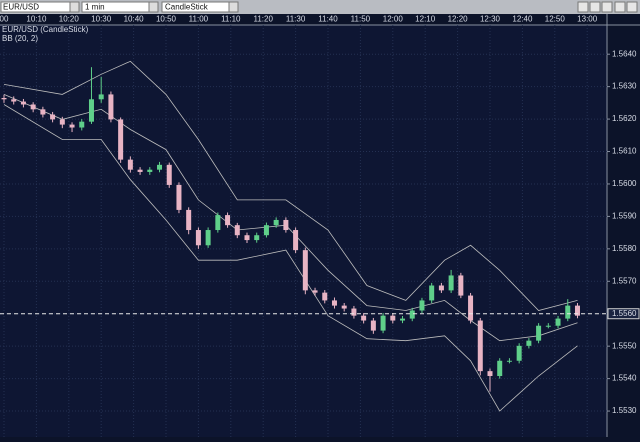 This screenshot has width=640, height=442. What do you see at coordinates (624, 183) in the screenshot?
I see `y-tick-label: 1.5600` at bounding box center [624, 183].